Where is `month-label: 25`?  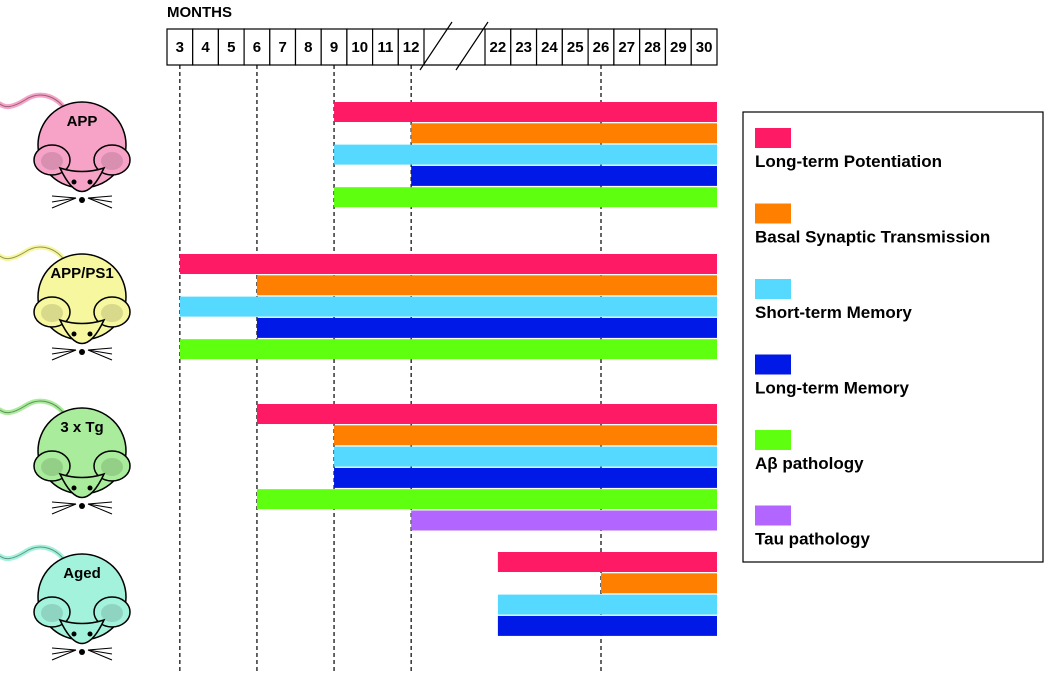
month-label: 25 is located at coordinates (575, 47).